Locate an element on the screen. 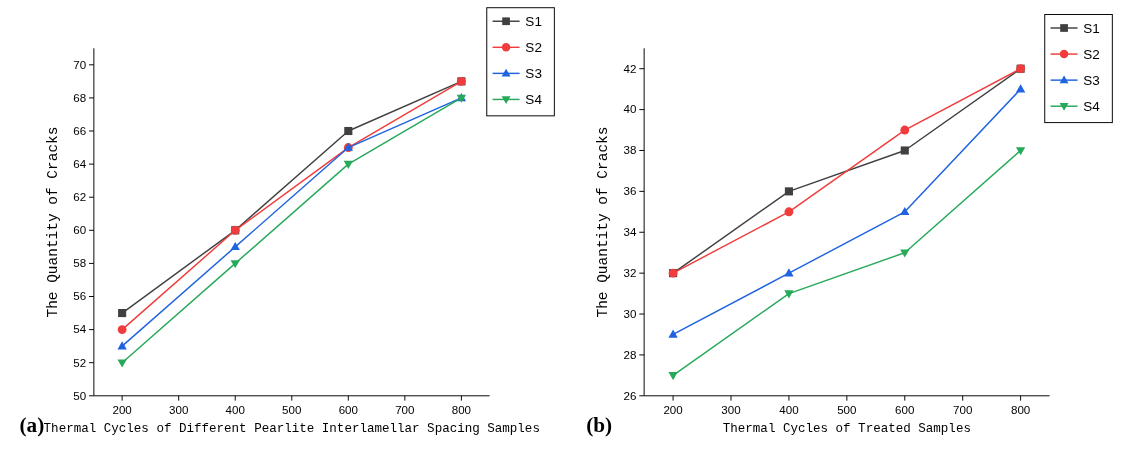 This screenshot has height=462, width=1144. y-tick-label: 60 is located at coordinates (80, 230).